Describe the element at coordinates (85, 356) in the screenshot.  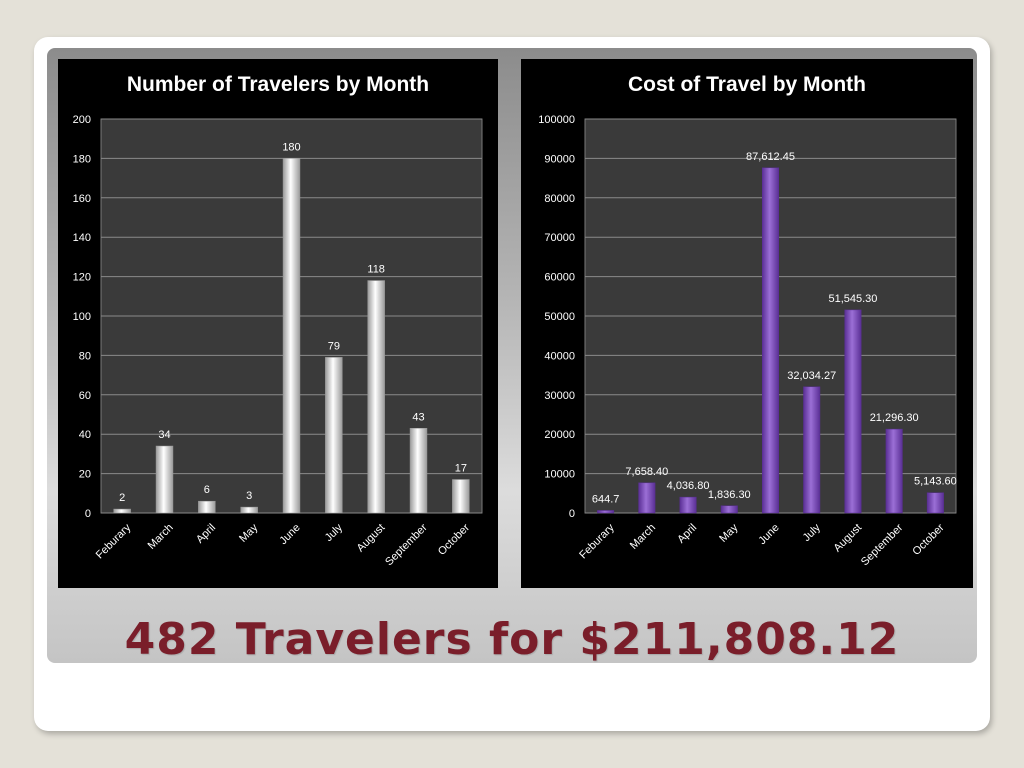
I see `y-tick-label: 80` at that location.